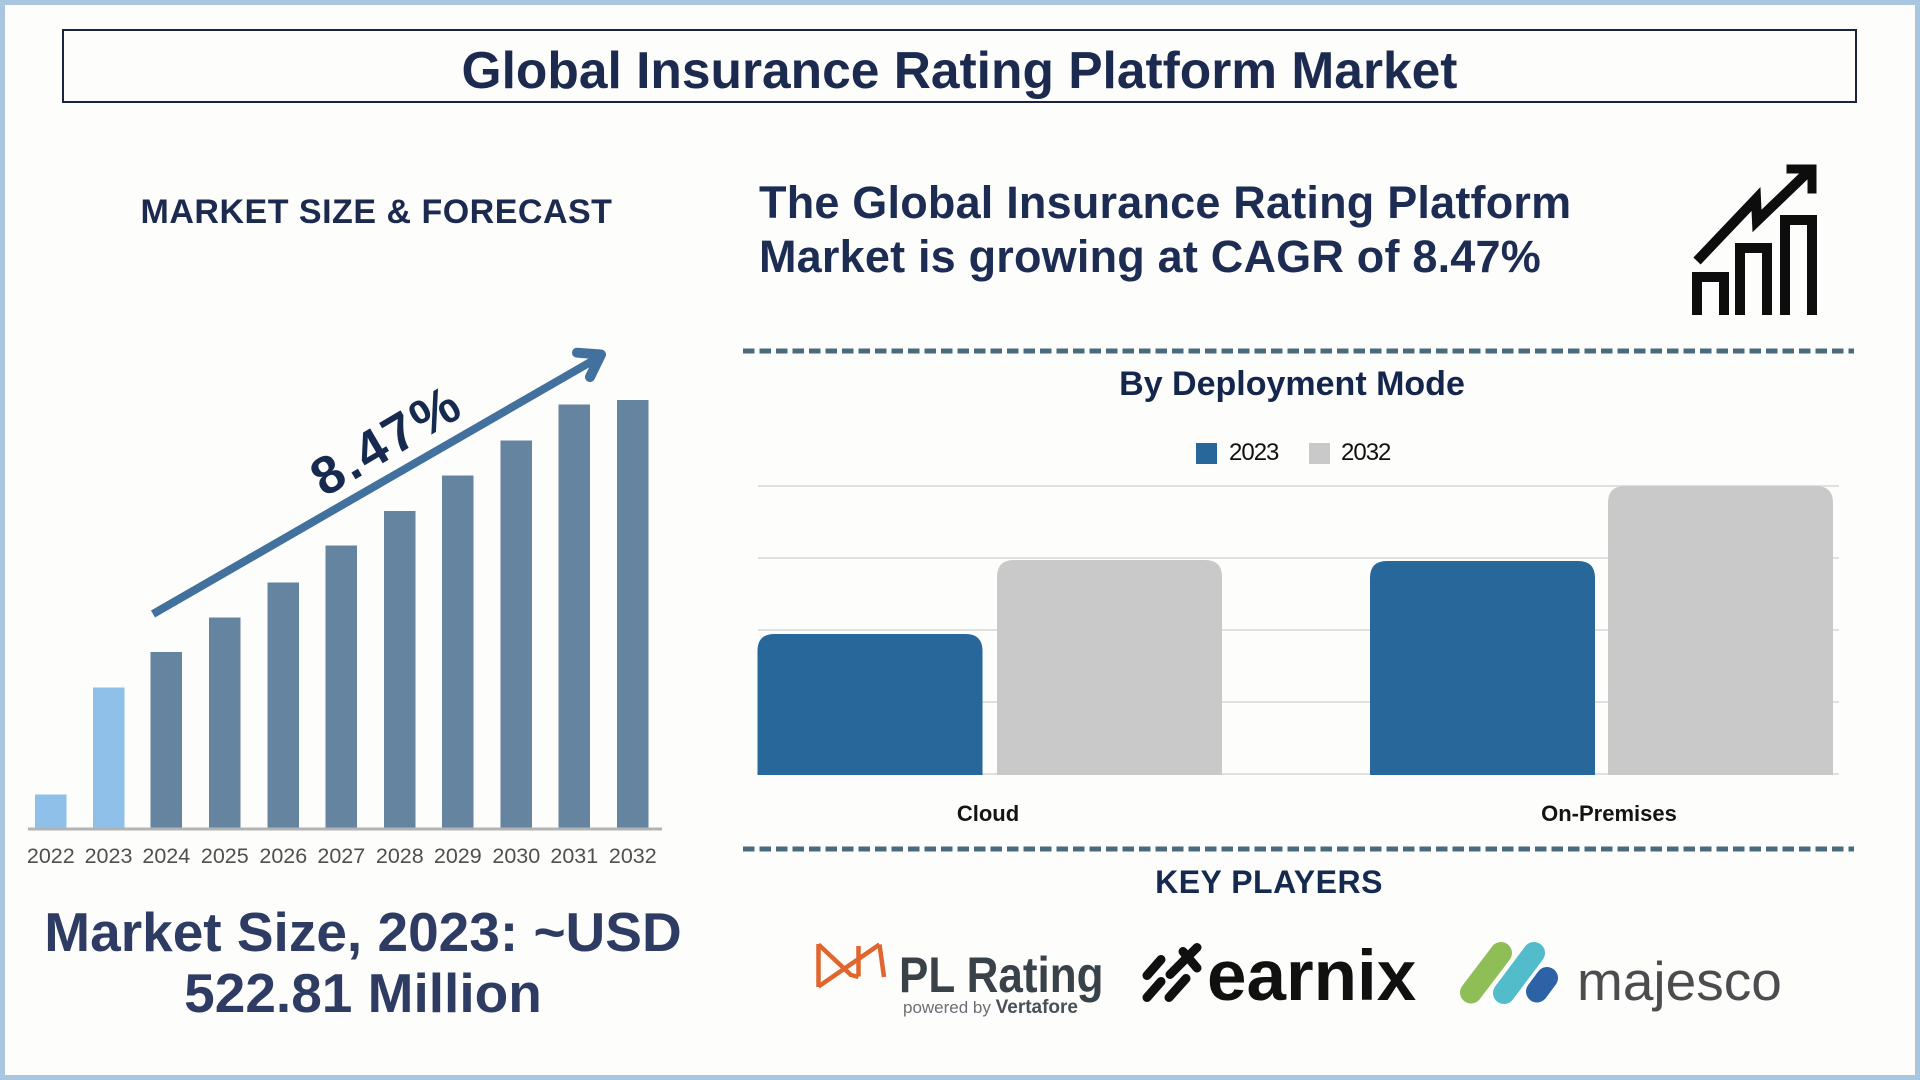 This screenshot has height=1080, width=1920. I want to click on svg-text: 2024, so click(166, 856).